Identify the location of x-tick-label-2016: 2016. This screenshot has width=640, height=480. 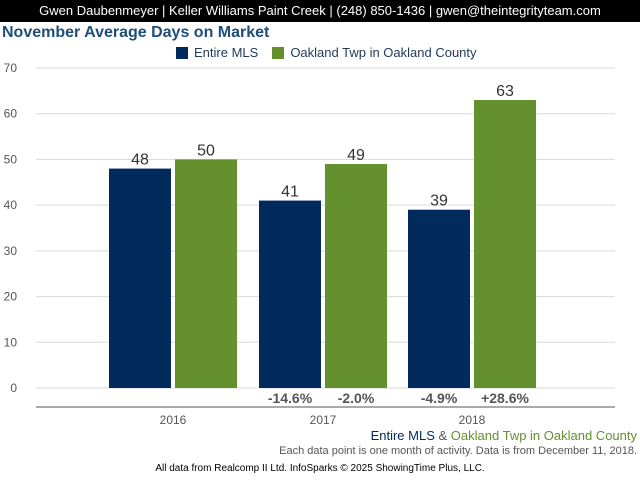
(173, 420).